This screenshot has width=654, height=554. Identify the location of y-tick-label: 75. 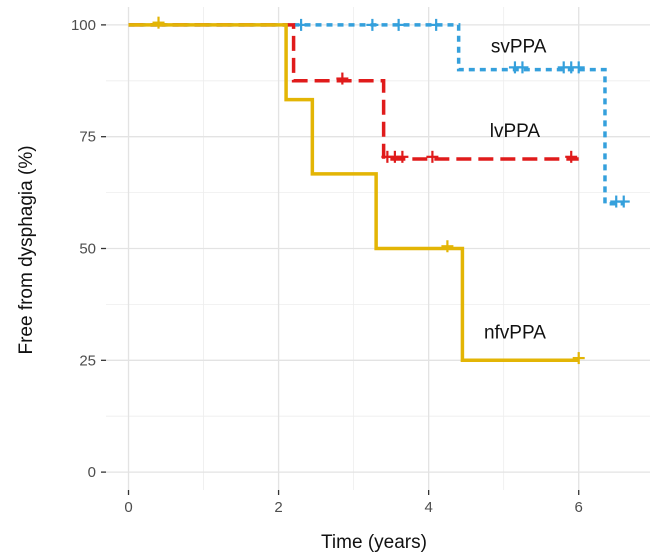
(87, 137).